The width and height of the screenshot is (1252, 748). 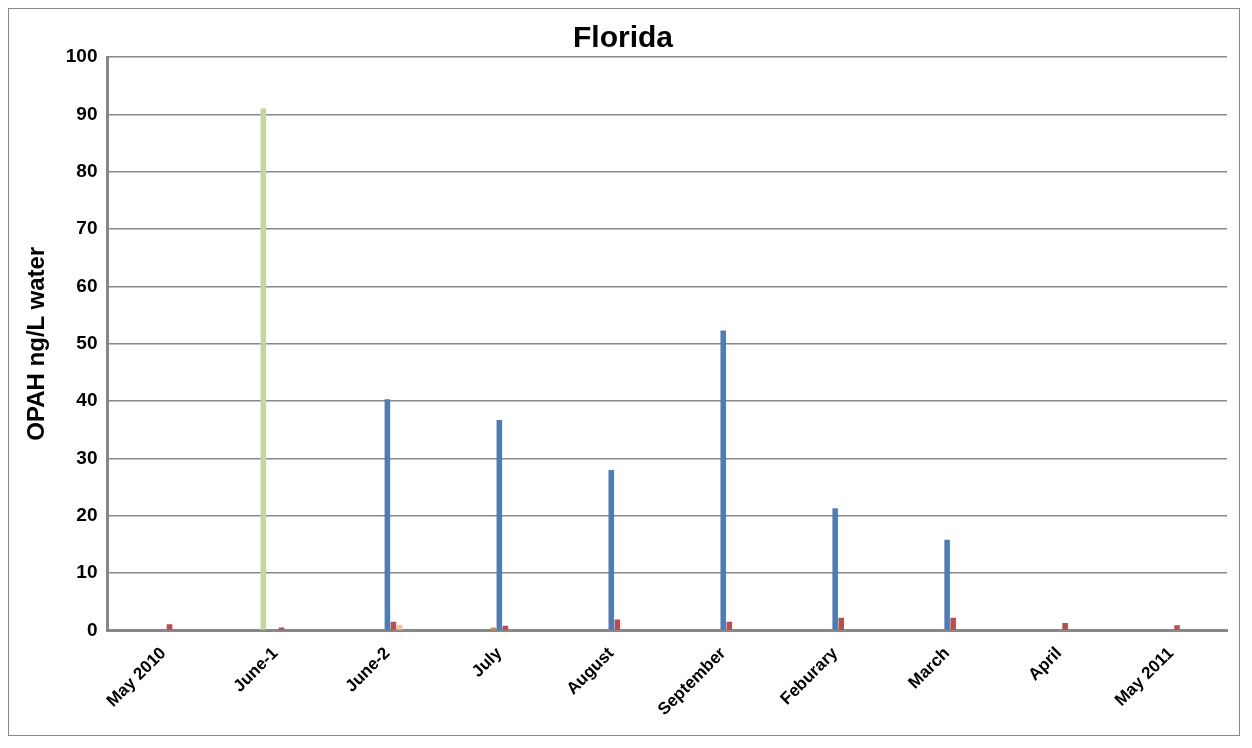 I want to click on y-axis-title: OPAH ng/L water, so click(x=36, y=343).